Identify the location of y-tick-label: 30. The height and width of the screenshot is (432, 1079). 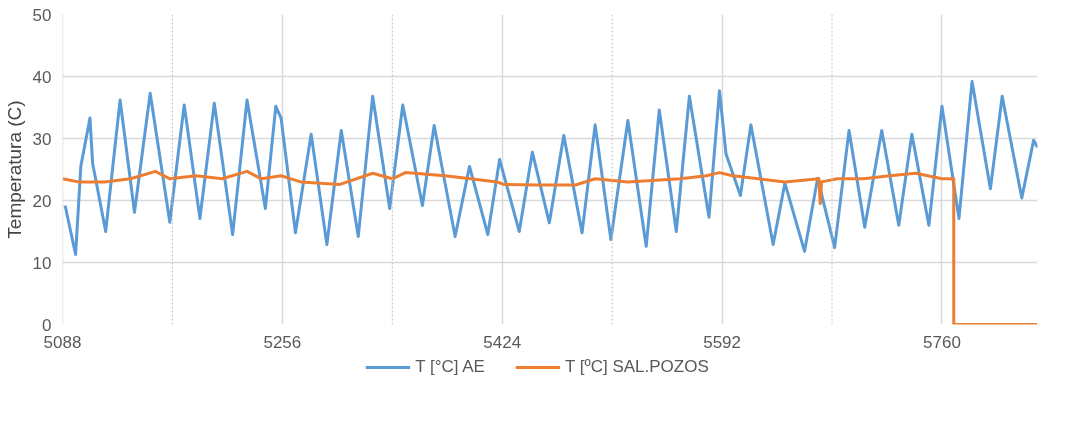
(42, 139).